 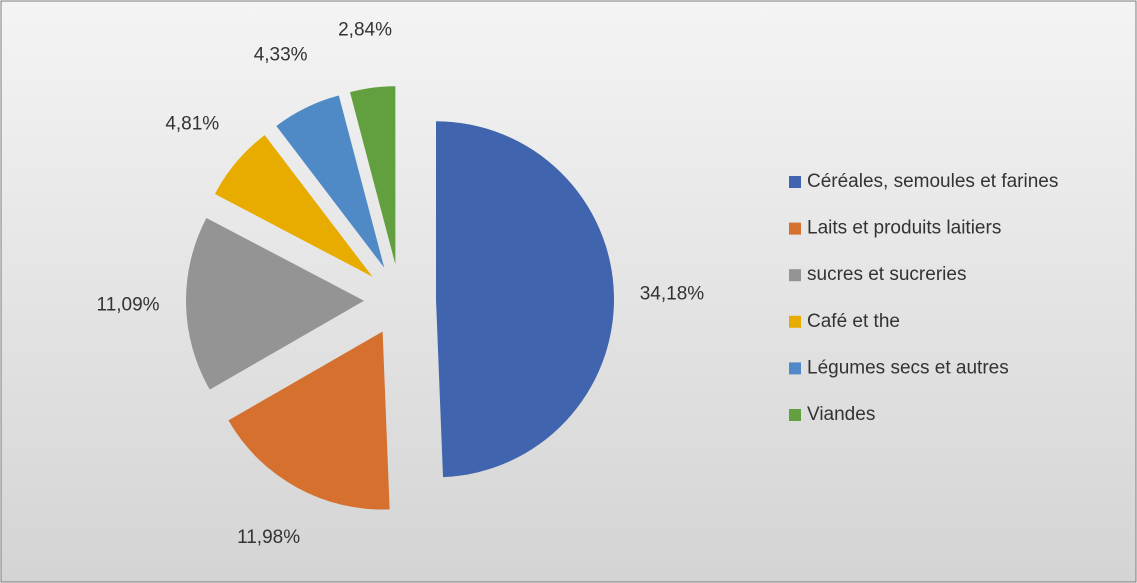 I want to click on data-label: 11,98%, so click(x=268, y=537).